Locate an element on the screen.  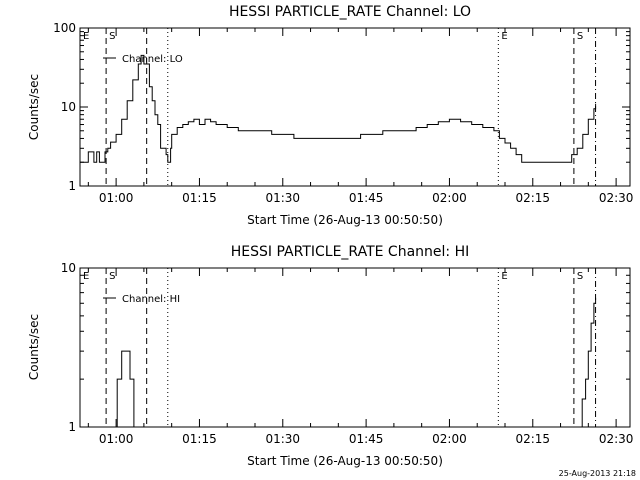
legend: Channel: HI is located at coordinates (141, 299).